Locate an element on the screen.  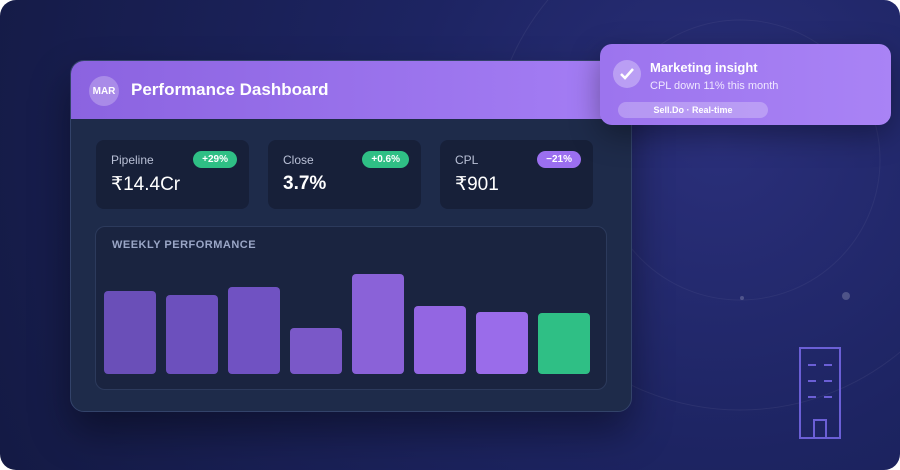
kpi-card: Close 3.7% +0.6% is located at coordinates (344, 174).